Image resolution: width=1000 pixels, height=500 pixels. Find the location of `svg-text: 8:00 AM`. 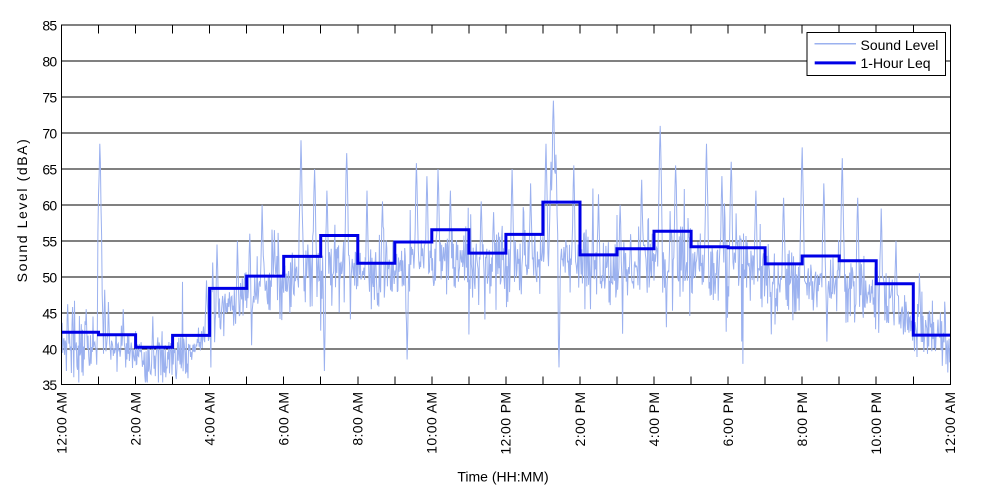

svg-text: 8:00 AM is located at coordinates (358, 419).